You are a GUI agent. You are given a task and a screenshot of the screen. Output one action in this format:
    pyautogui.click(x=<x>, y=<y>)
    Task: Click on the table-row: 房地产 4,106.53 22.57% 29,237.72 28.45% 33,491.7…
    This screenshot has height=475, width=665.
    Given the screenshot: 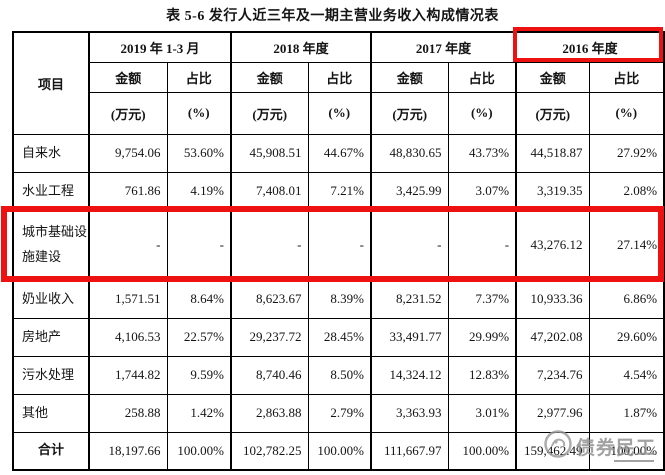 What is the action you would take?
    pyautogui.click(x=338, y=337)
    